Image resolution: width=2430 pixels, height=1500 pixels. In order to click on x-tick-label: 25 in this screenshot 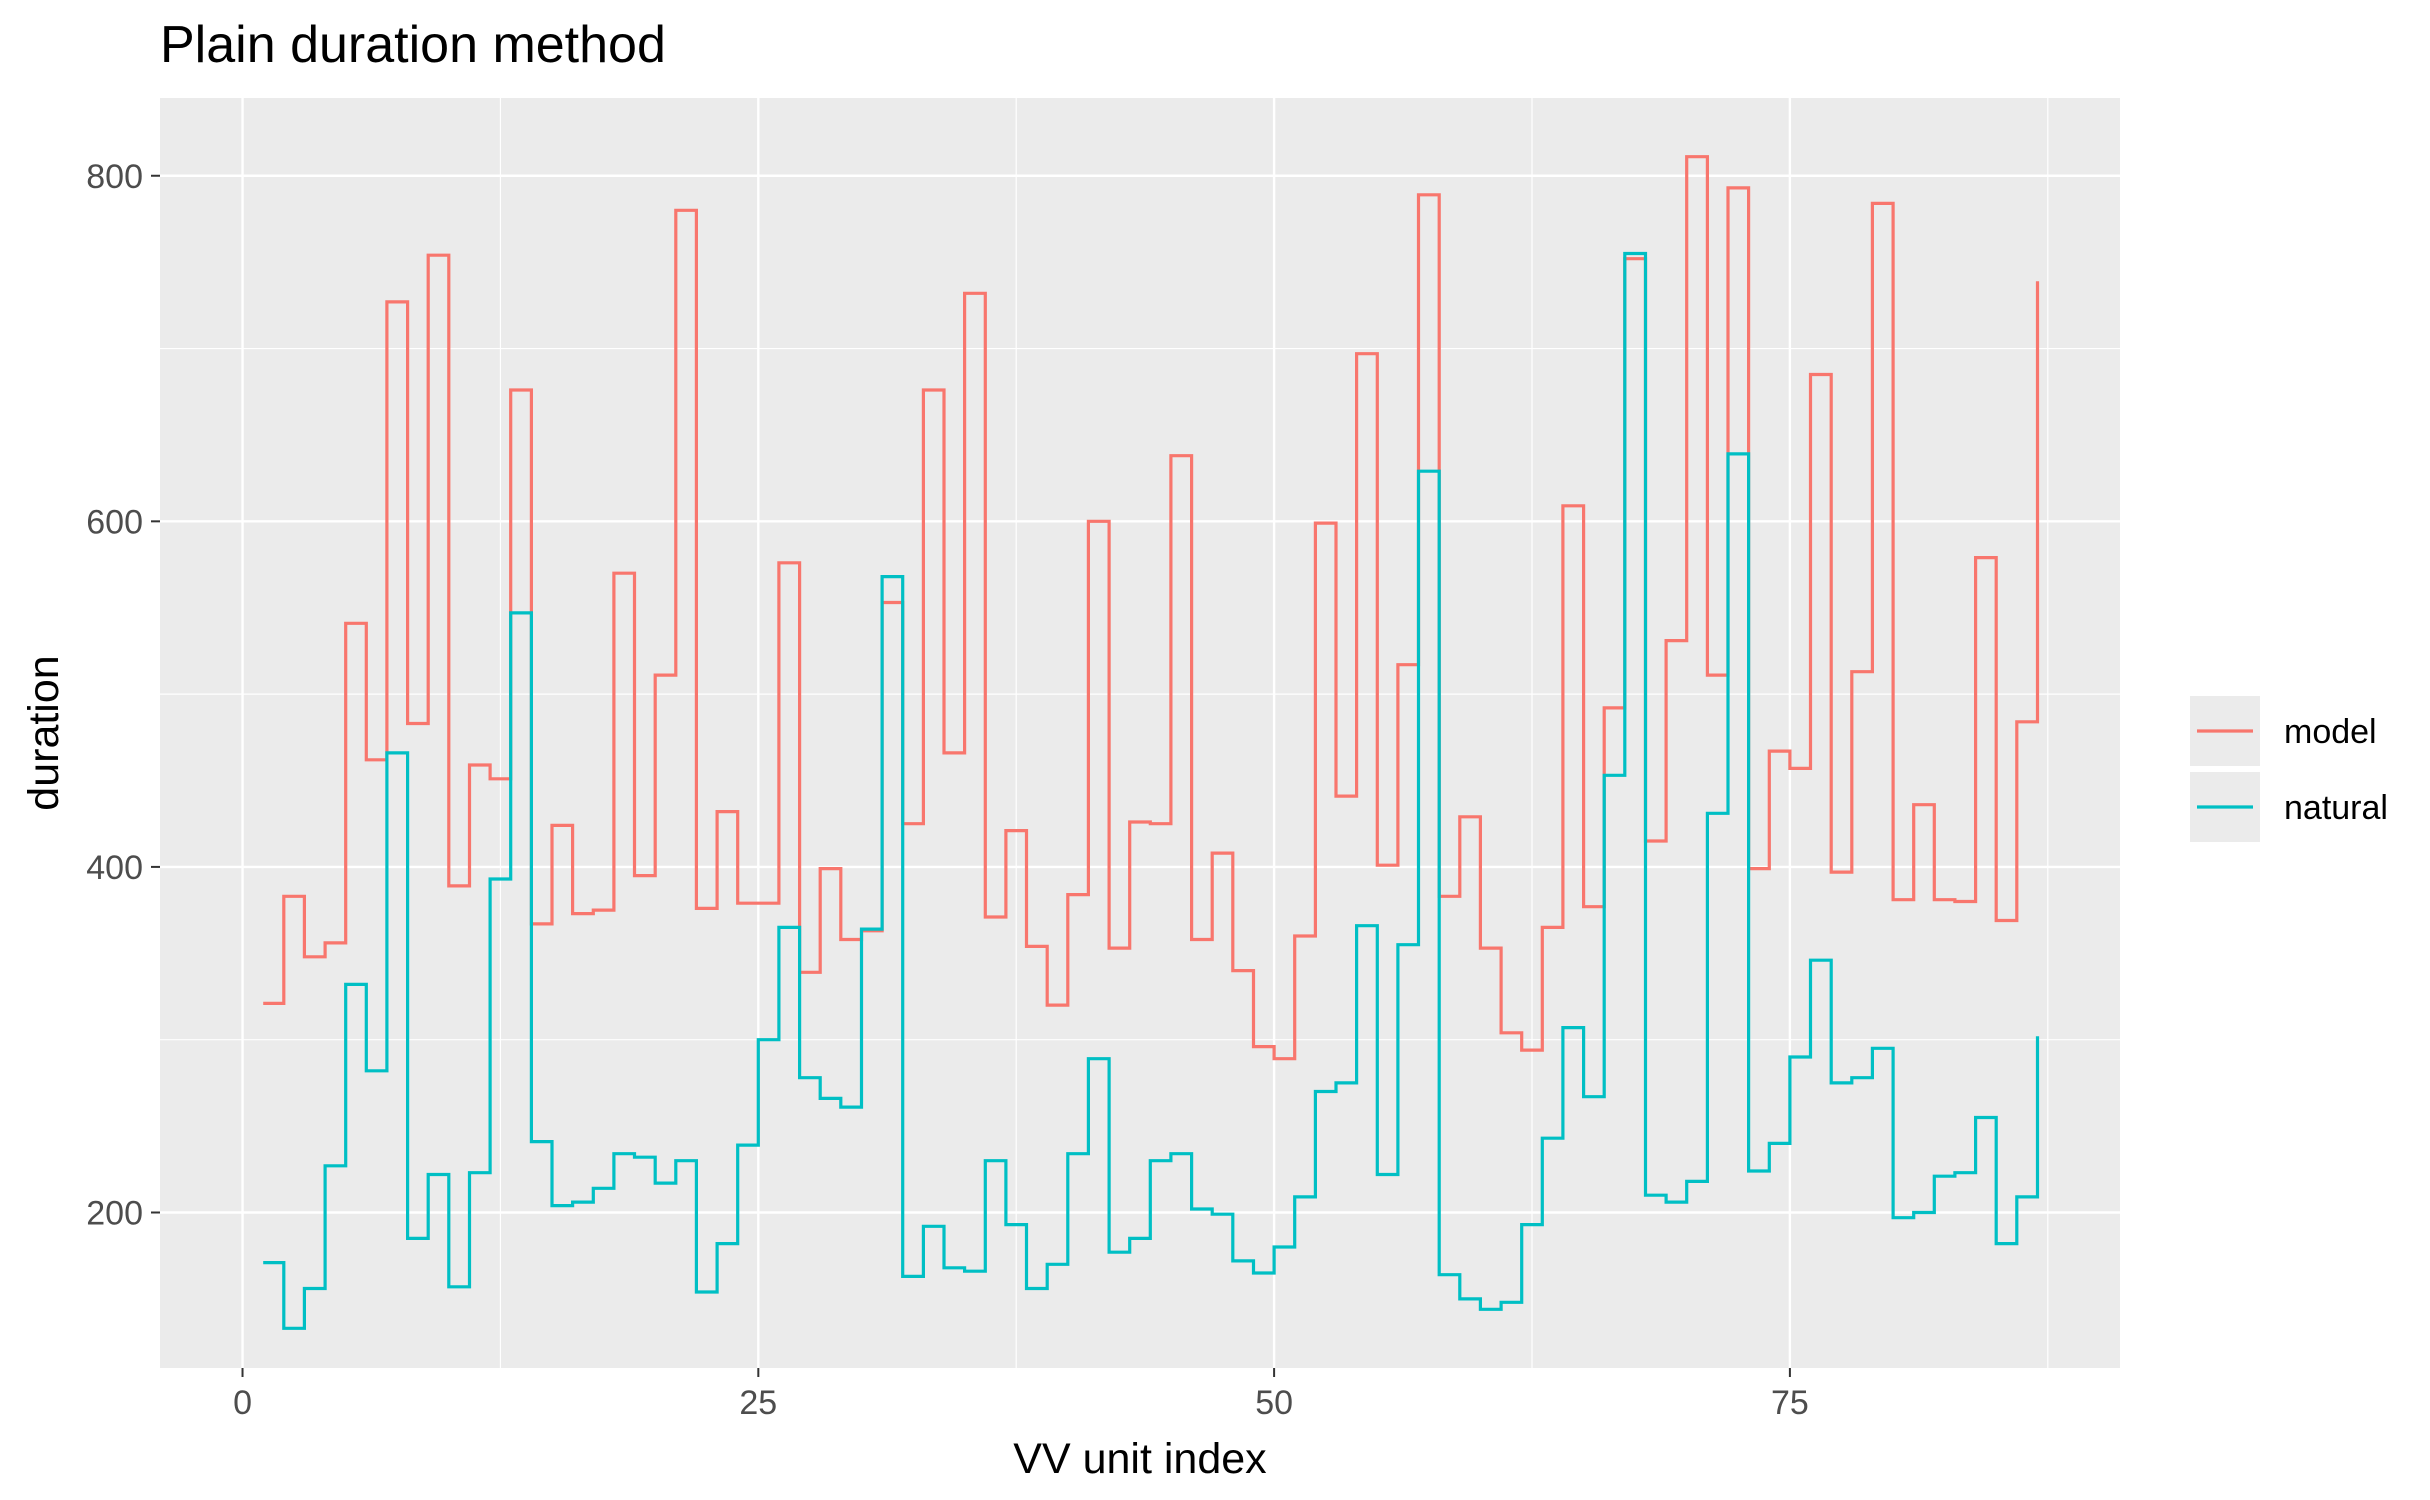, I will do `click(758, 1403)`.